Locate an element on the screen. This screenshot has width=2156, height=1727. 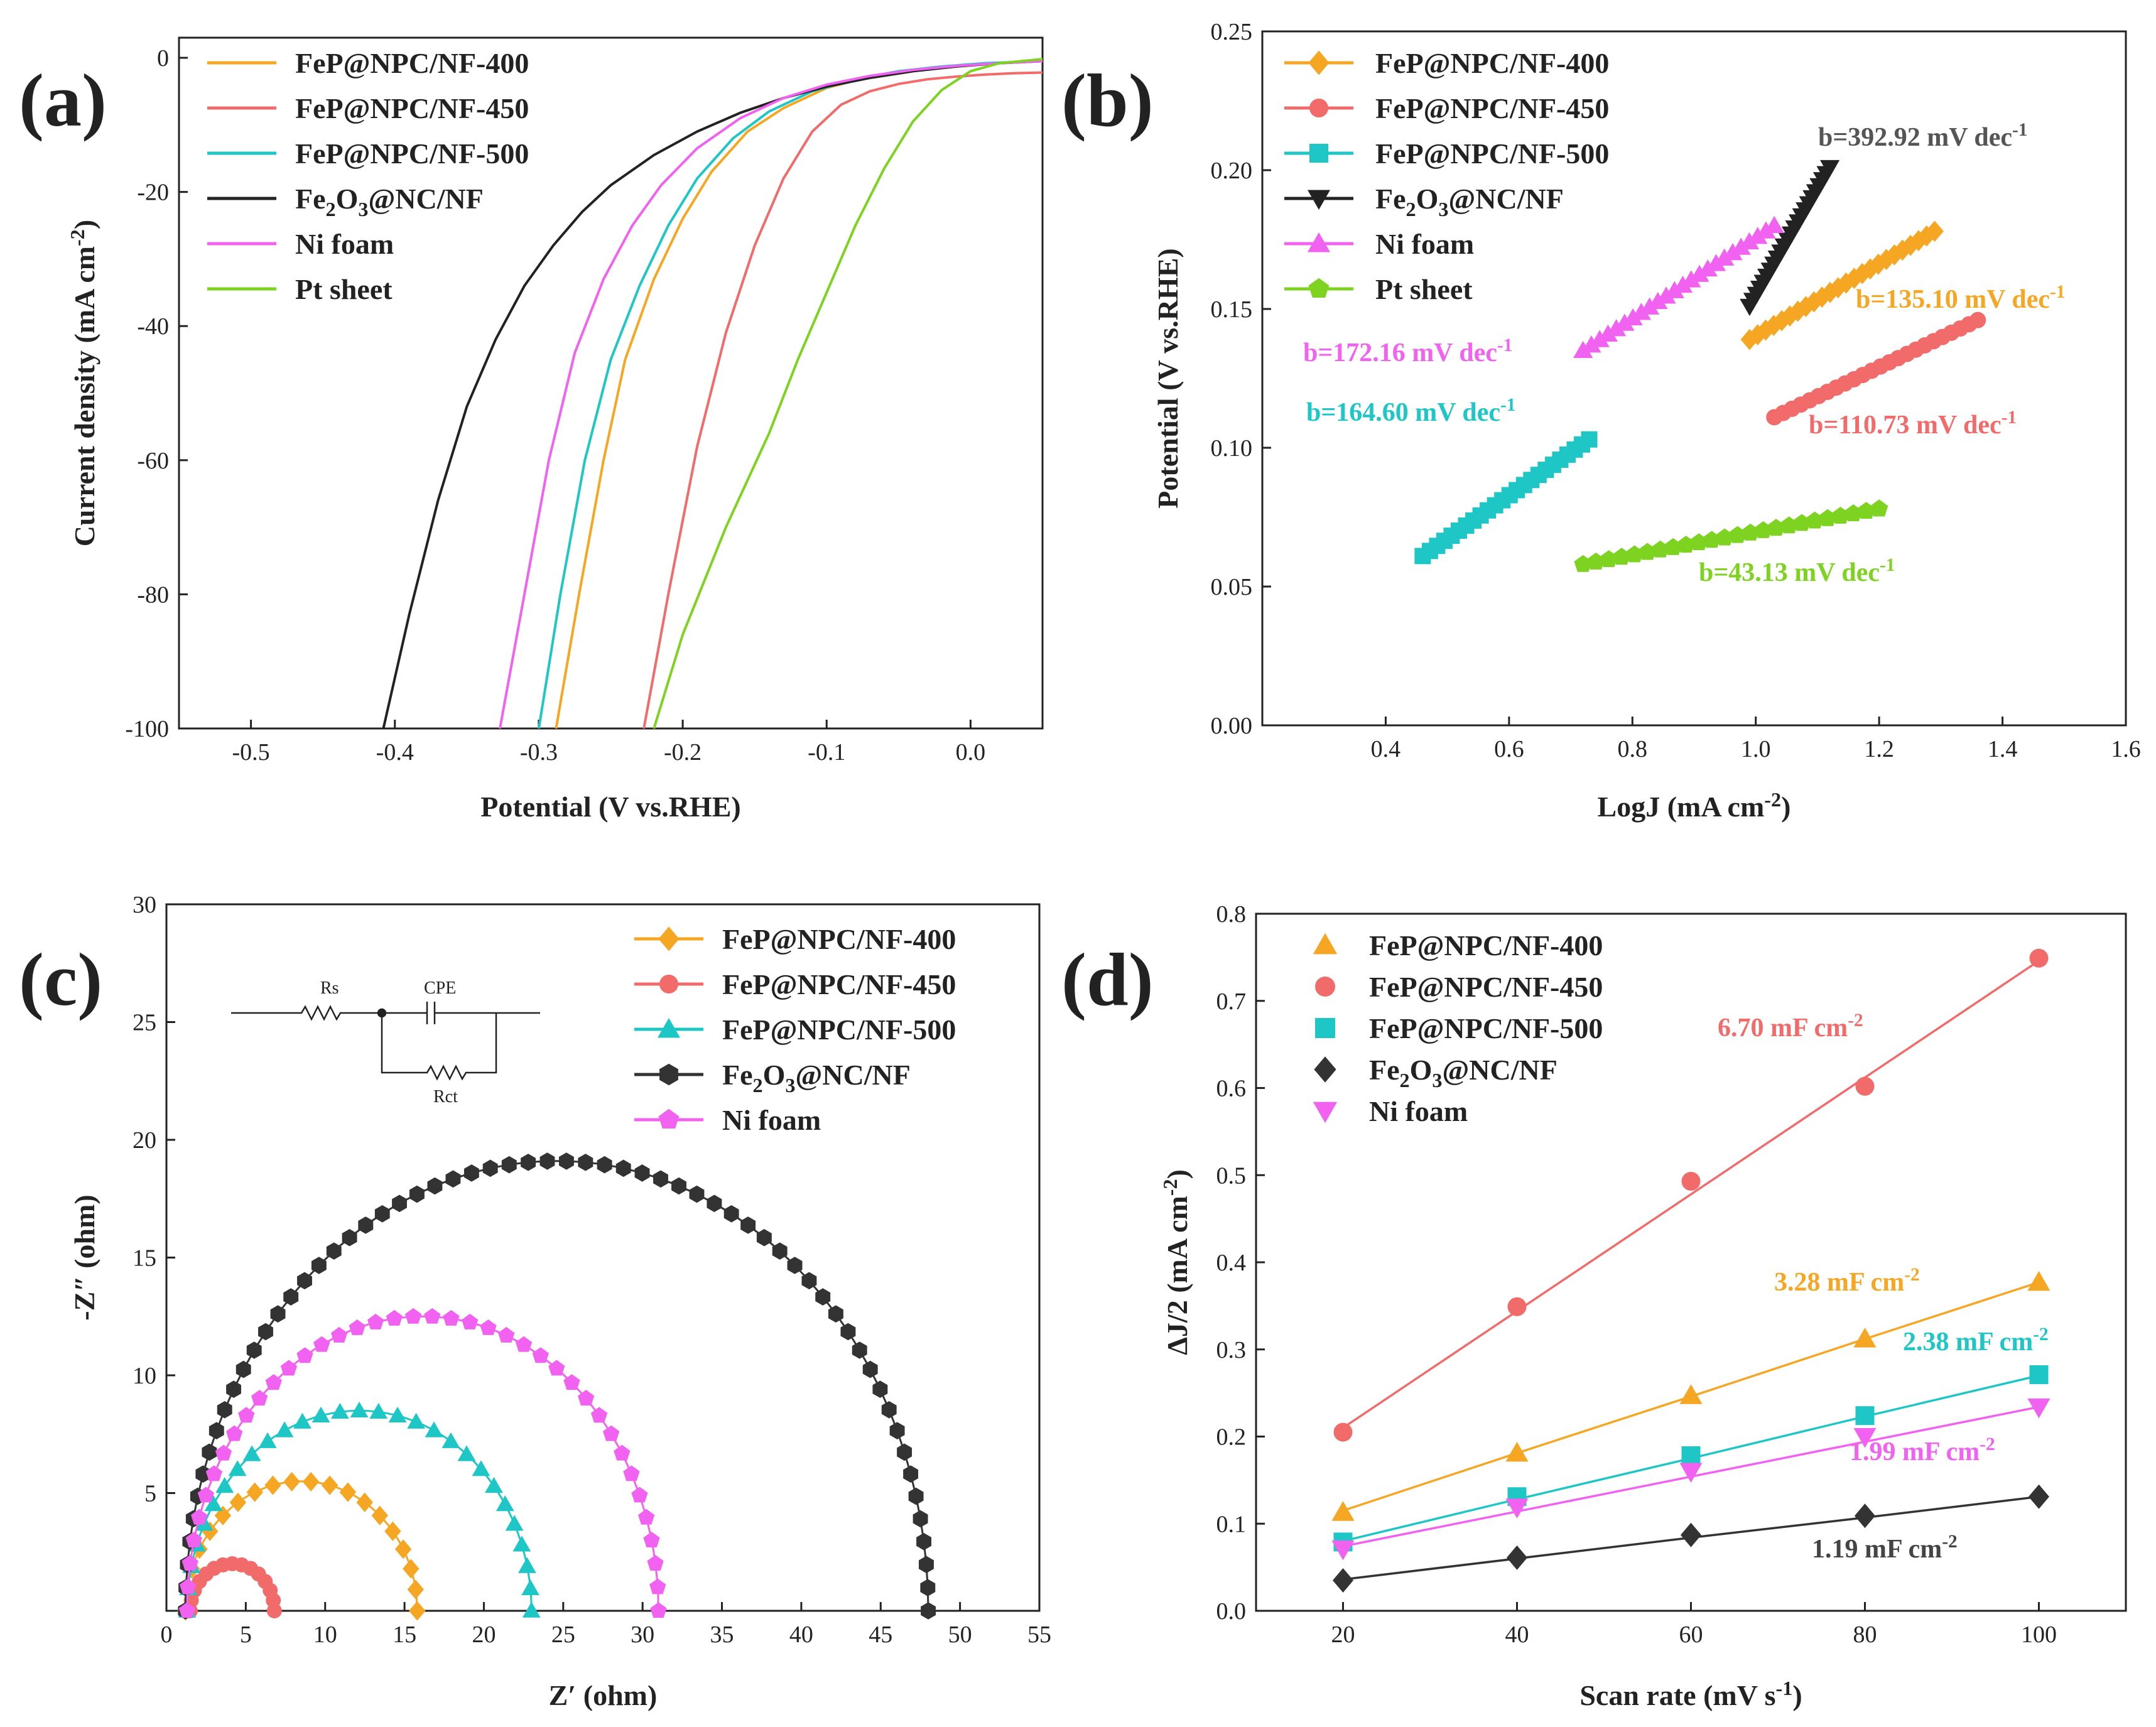
panel-a-x-tick-label: 0.0 is located at coordinates (971, 753).